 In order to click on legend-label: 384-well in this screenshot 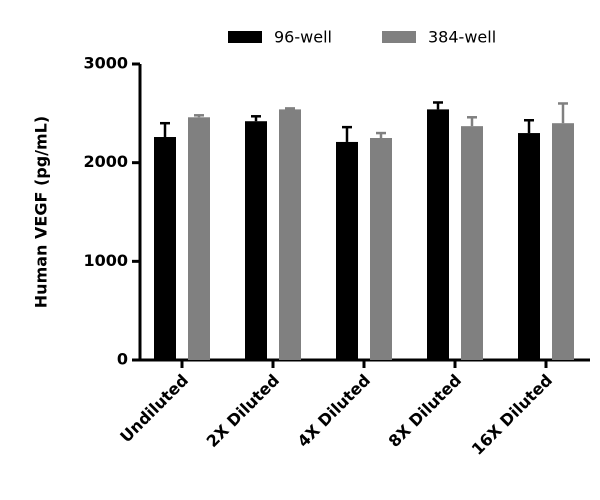, I will do `click(462, 37)`.